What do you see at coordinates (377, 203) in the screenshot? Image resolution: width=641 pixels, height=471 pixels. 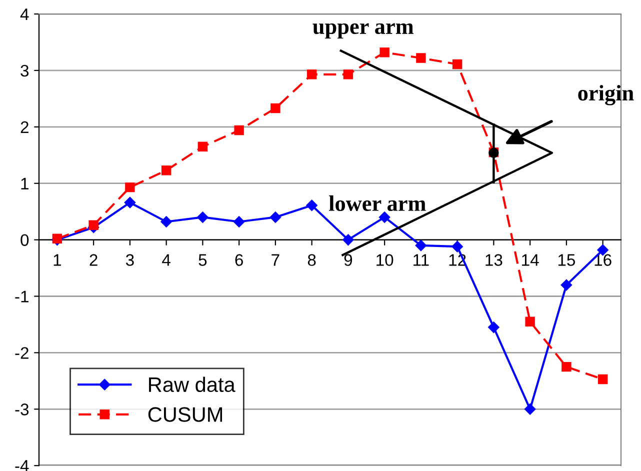 I see `annotation: lower arm` at bounding box center [377, 203].